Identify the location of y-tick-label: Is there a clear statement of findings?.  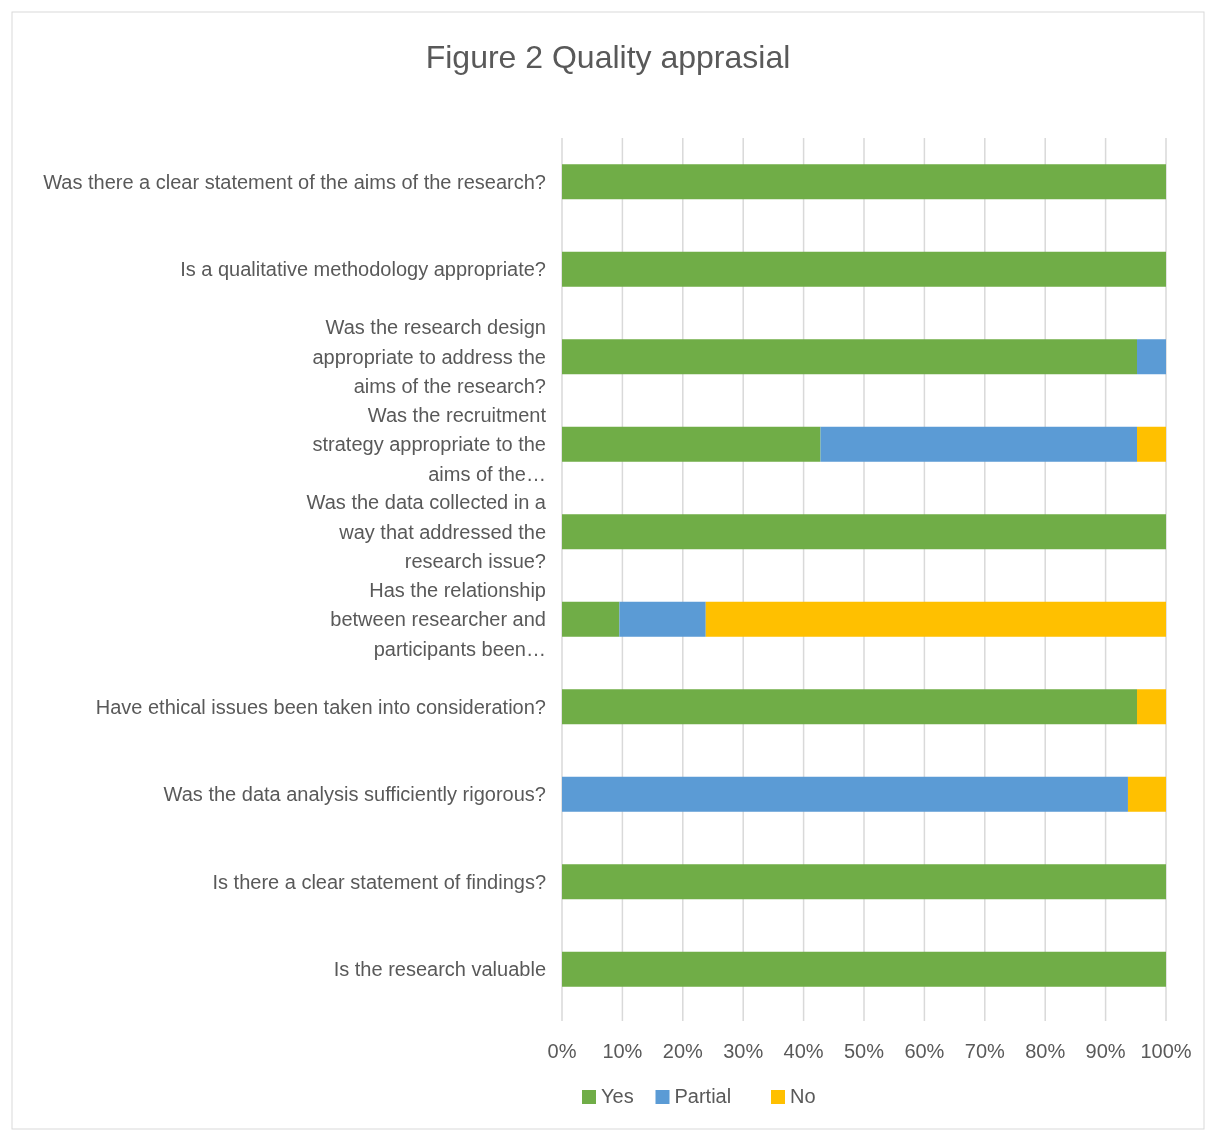
(379, 881).